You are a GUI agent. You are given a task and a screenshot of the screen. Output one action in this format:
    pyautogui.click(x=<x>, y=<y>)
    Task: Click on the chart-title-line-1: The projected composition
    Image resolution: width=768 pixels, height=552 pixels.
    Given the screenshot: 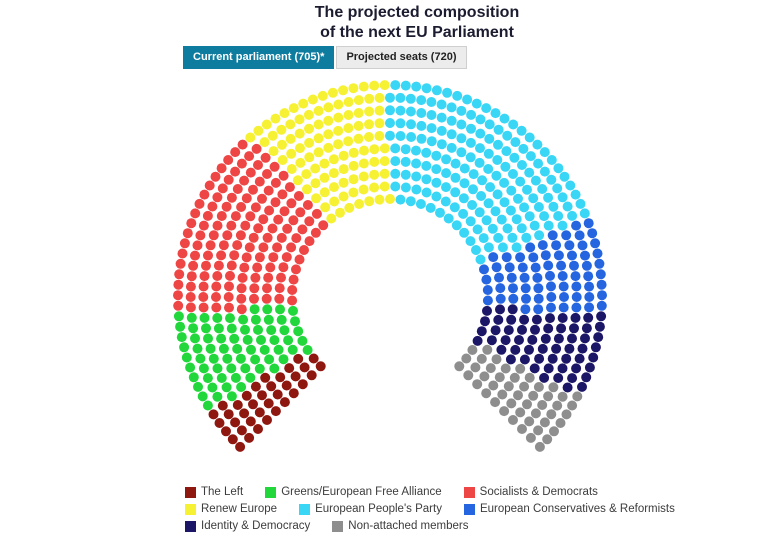 What is the action you would take?
    pyautogui.click(x=417, y=12)
    